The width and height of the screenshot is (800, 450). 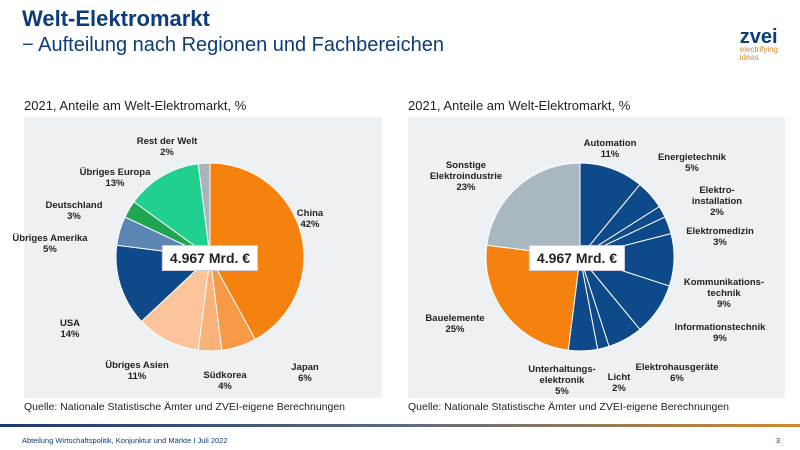 What do you see at coordinates (116, 18) in the screenshot?
I see `page-title: Welt-Elektromarkt` at bounding box center [116, 18].